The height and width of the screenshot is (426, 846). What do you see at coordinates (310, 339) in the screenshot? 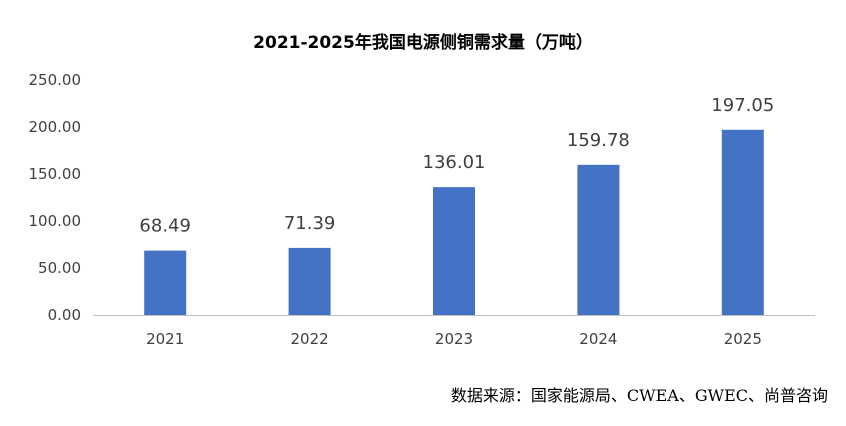
I see `x-tick-label-2022: 2022` at bounding box center [310, 339].